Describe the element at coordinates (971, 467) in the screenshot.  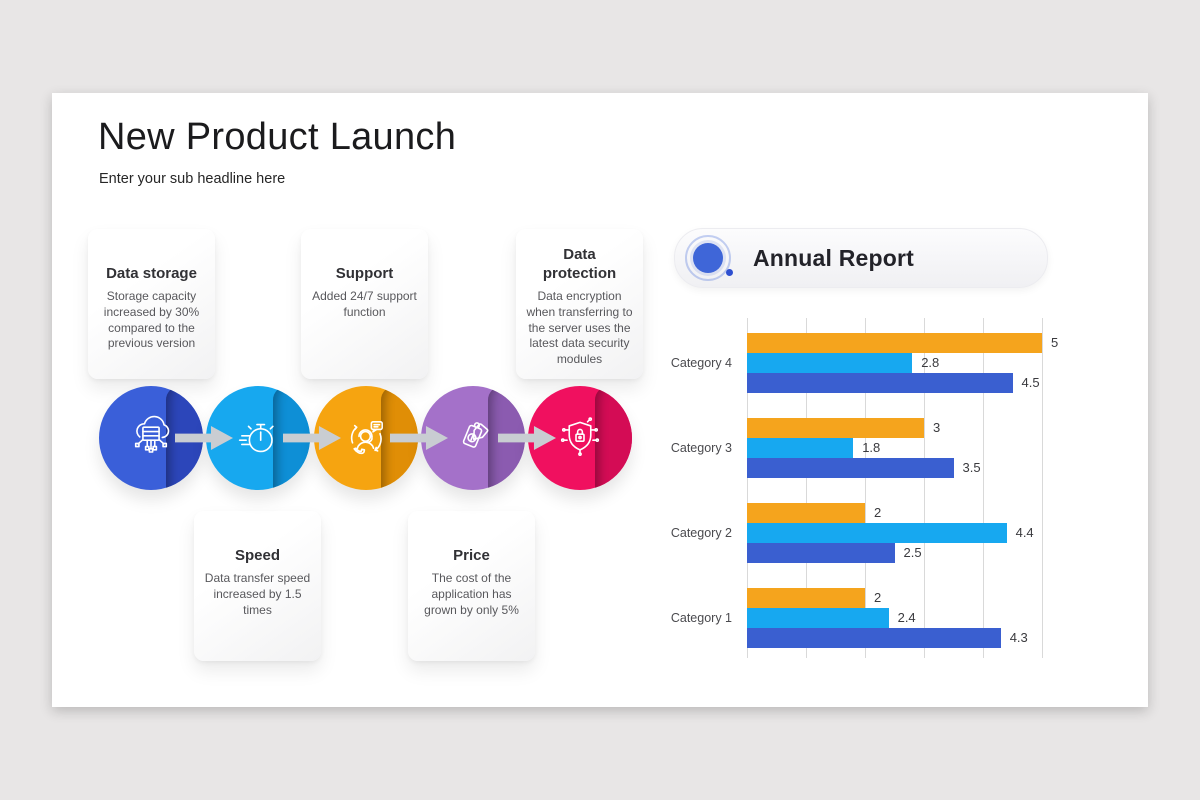
I see `bar-value-label: 3.5` at that location.